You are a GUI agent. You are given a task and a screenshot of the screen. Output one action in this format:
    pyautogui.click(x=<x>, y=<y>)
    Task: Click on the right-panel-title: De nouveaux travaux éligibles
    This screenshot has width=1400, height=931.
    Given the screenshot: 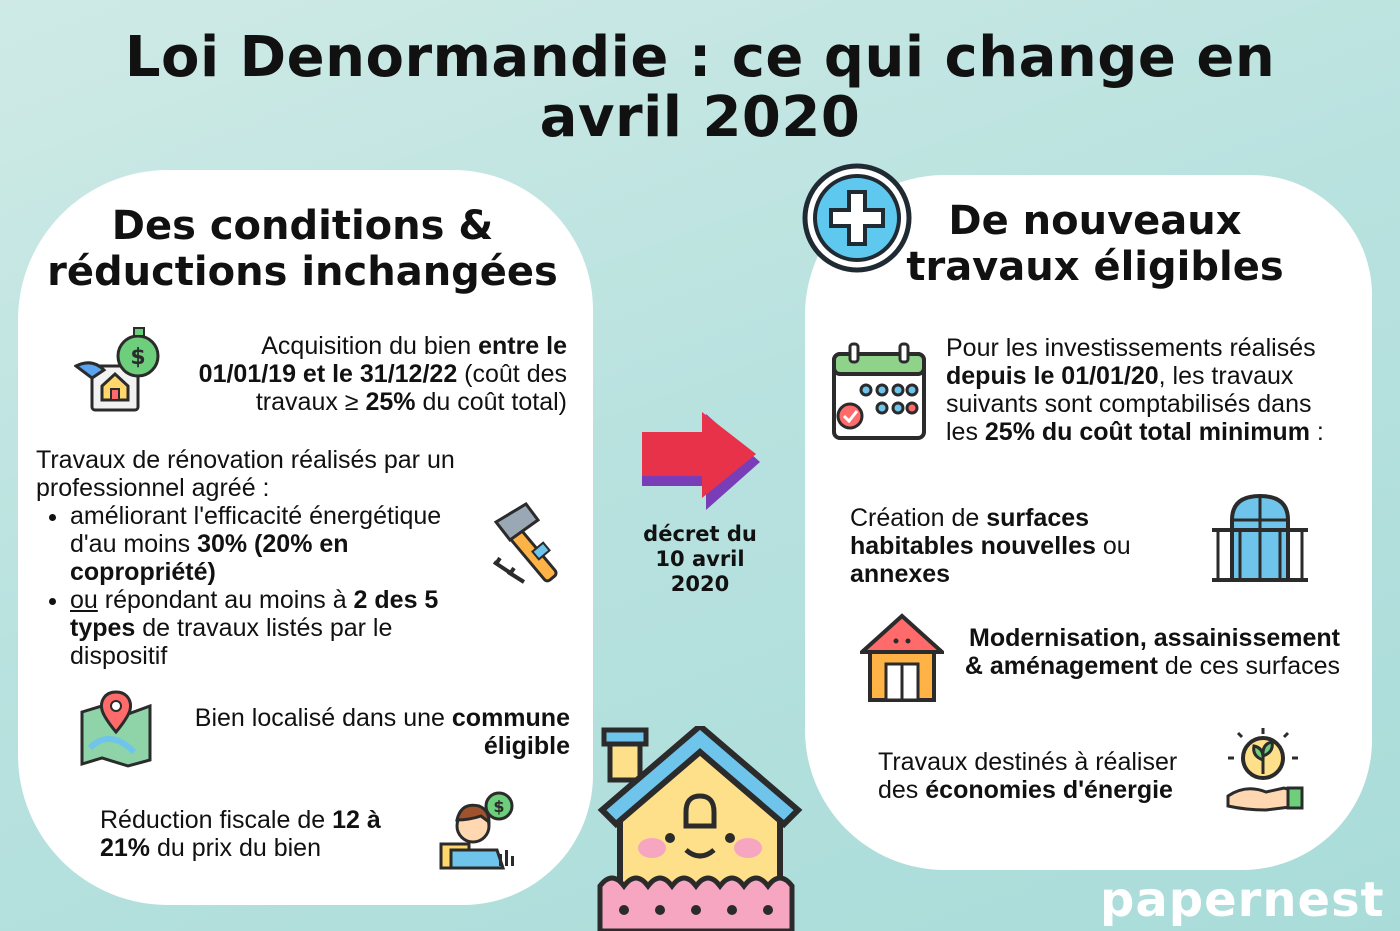 What is the action you would take?
    pyautogui.click(x=1095, y=244)
    